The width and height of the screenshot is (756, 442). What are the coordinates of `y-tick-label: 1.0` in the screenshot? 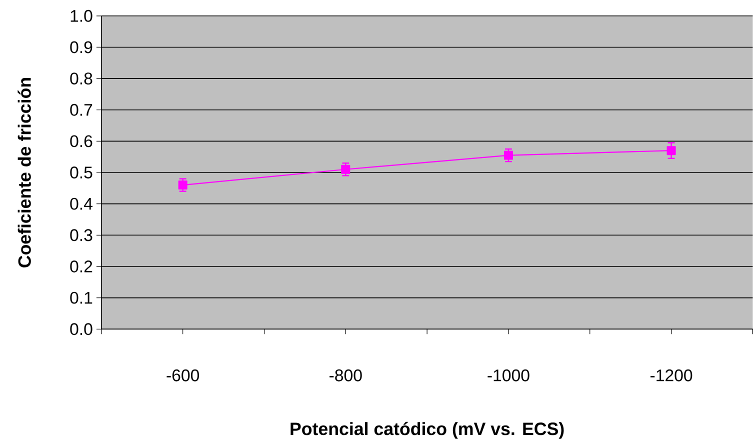 It's located at (81, 16).